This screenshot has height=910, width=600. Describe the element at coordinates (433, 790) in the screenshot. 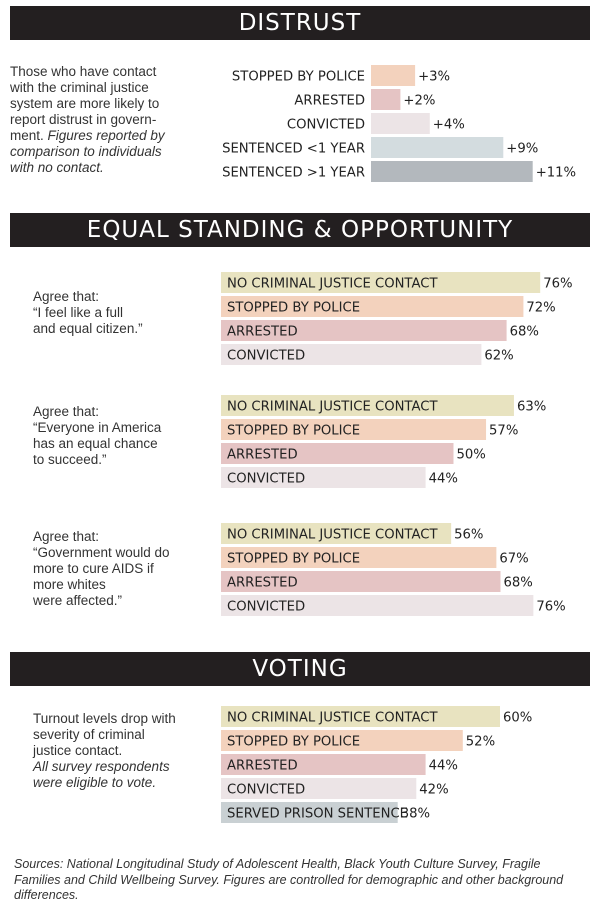

I see `value-label: 42%` at that location.